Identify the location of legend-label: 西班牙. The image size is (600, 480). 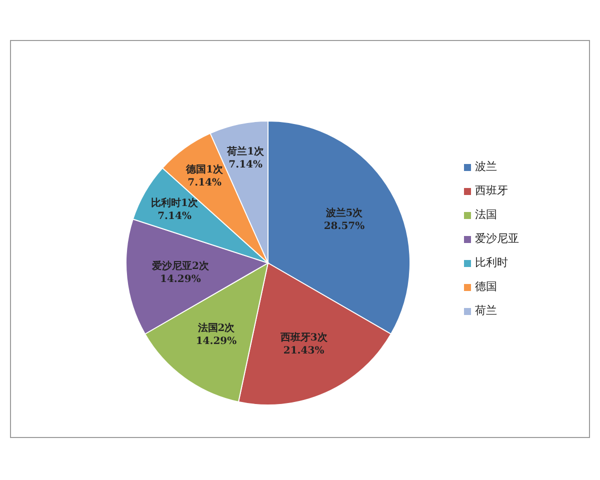
(491, 190).